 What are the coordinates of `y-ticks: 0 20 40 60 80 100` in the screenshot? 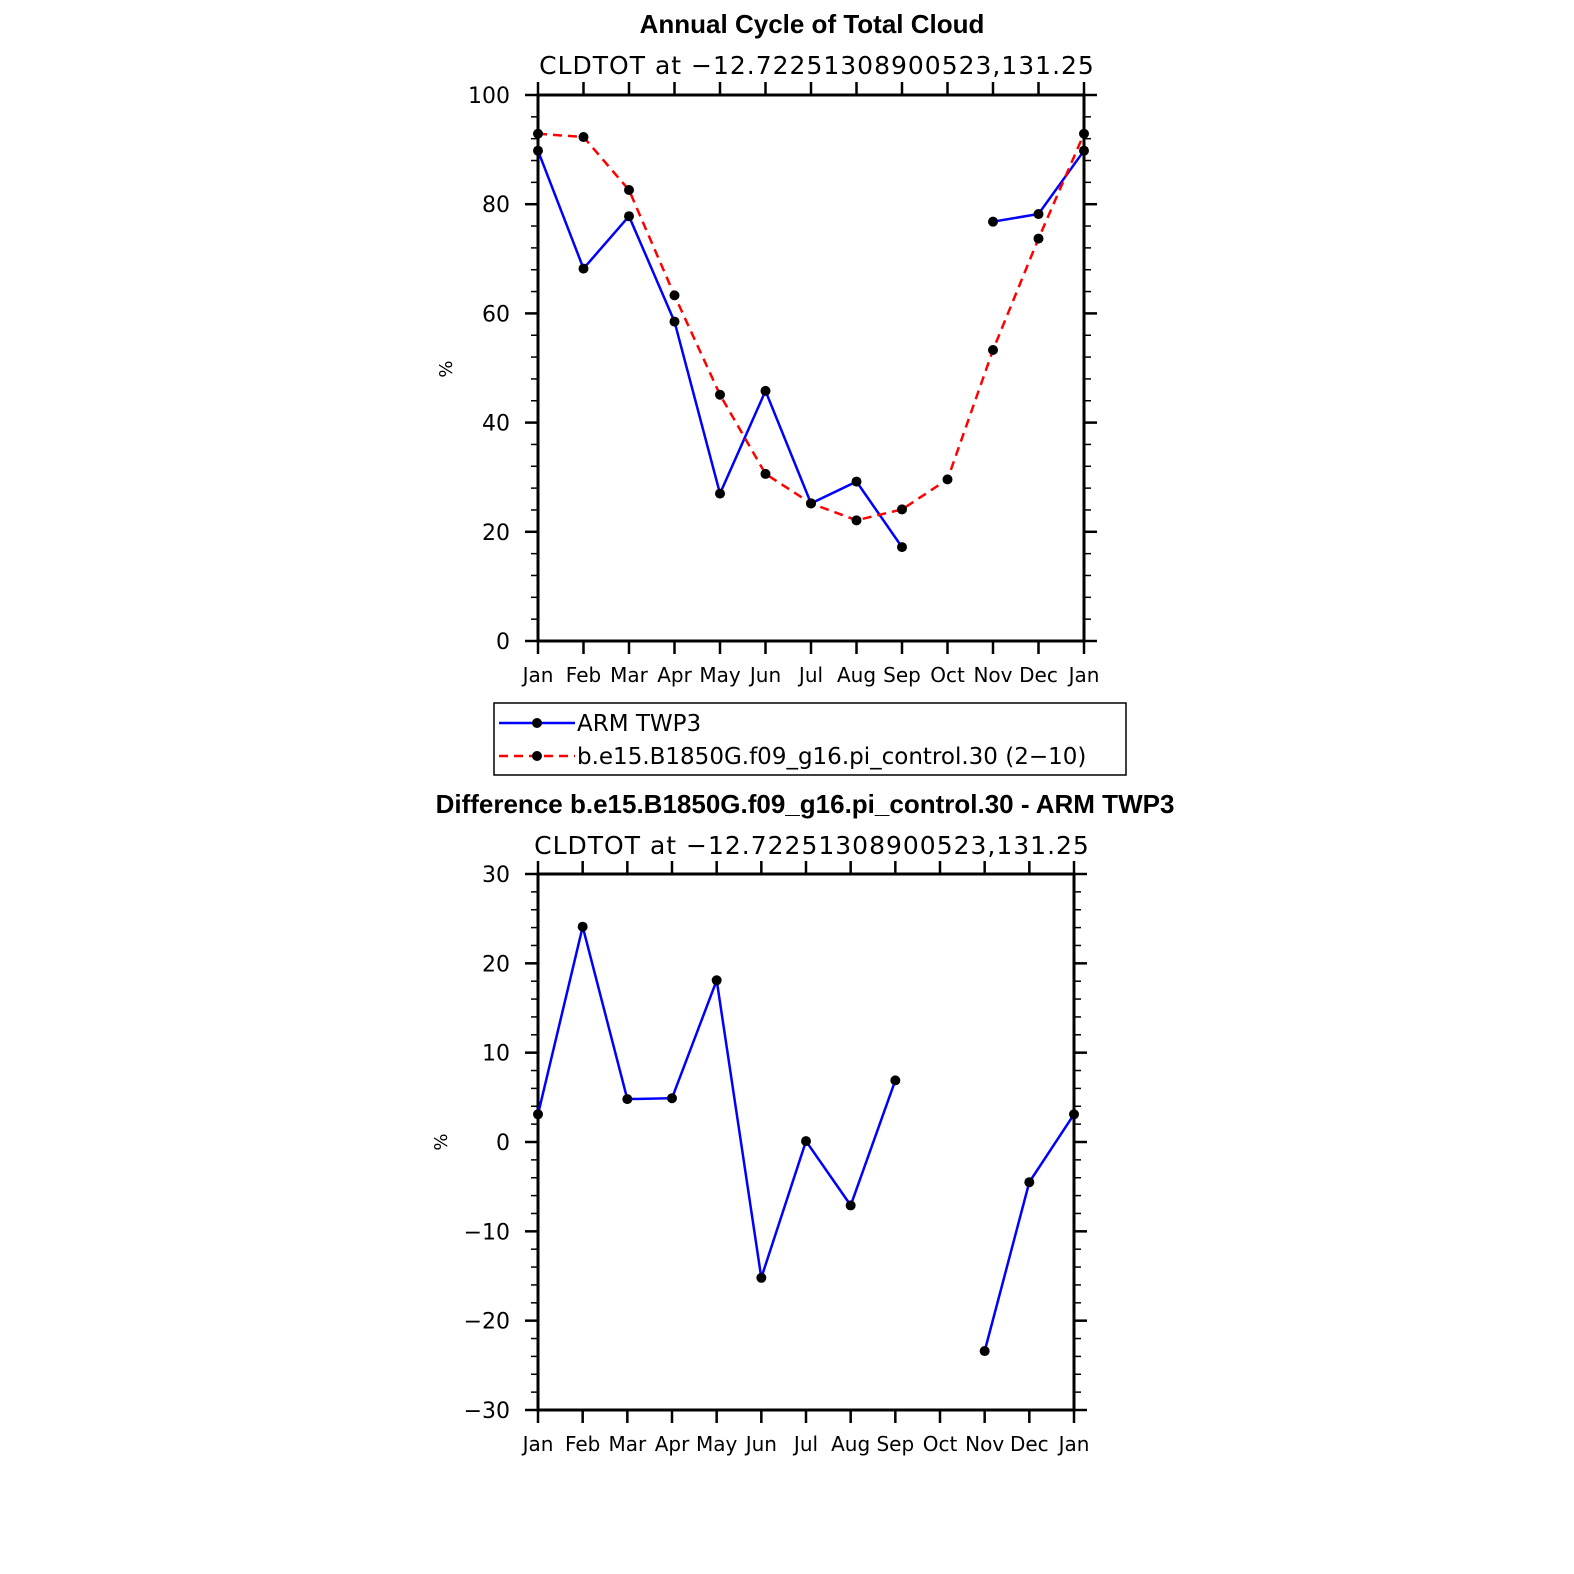 It's located at (782, 369).